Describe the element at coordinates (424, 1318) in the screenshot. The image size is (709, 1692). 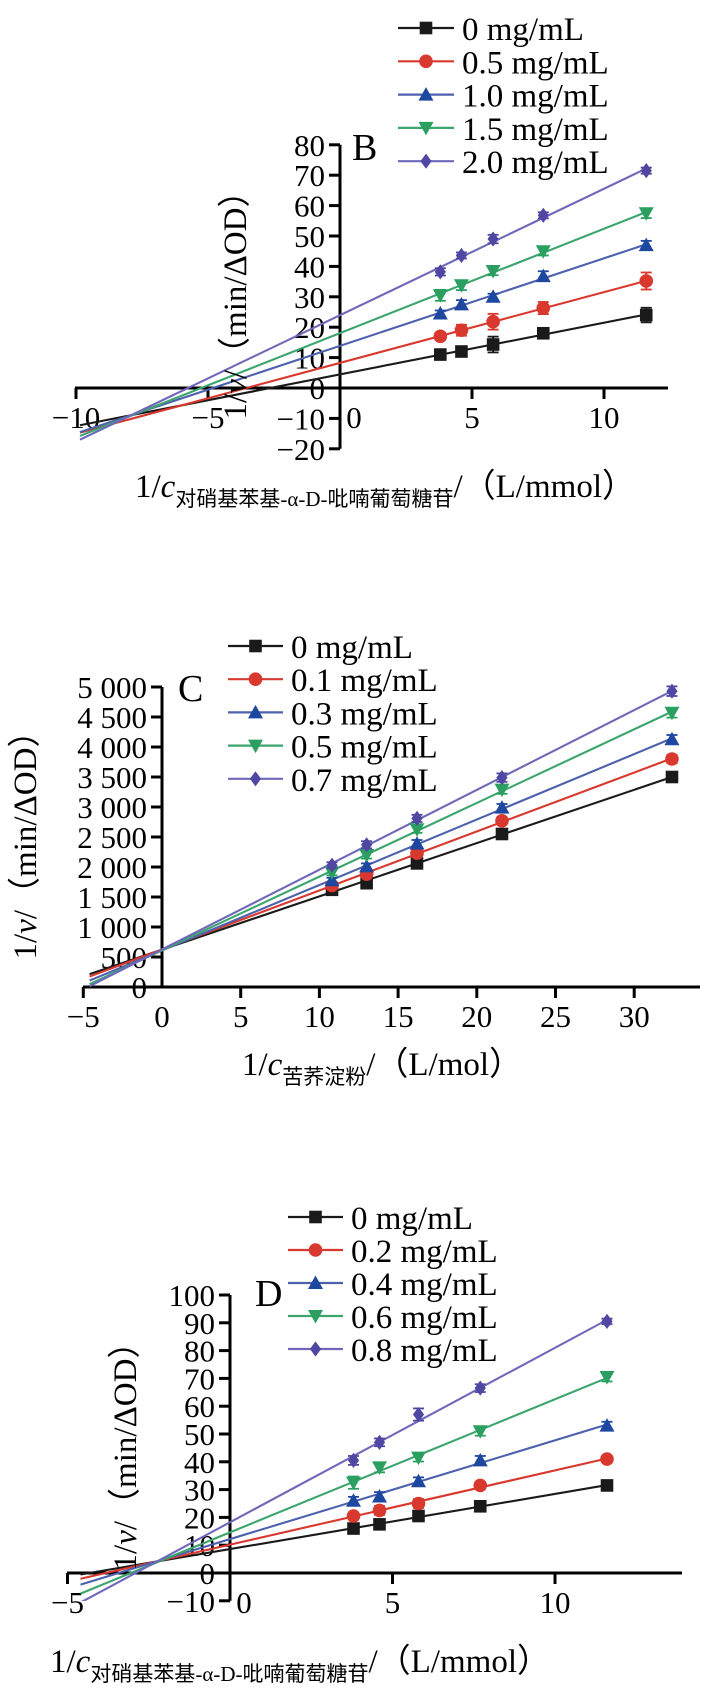
I see `legend-label: 0.6 mg/mL` at that location.